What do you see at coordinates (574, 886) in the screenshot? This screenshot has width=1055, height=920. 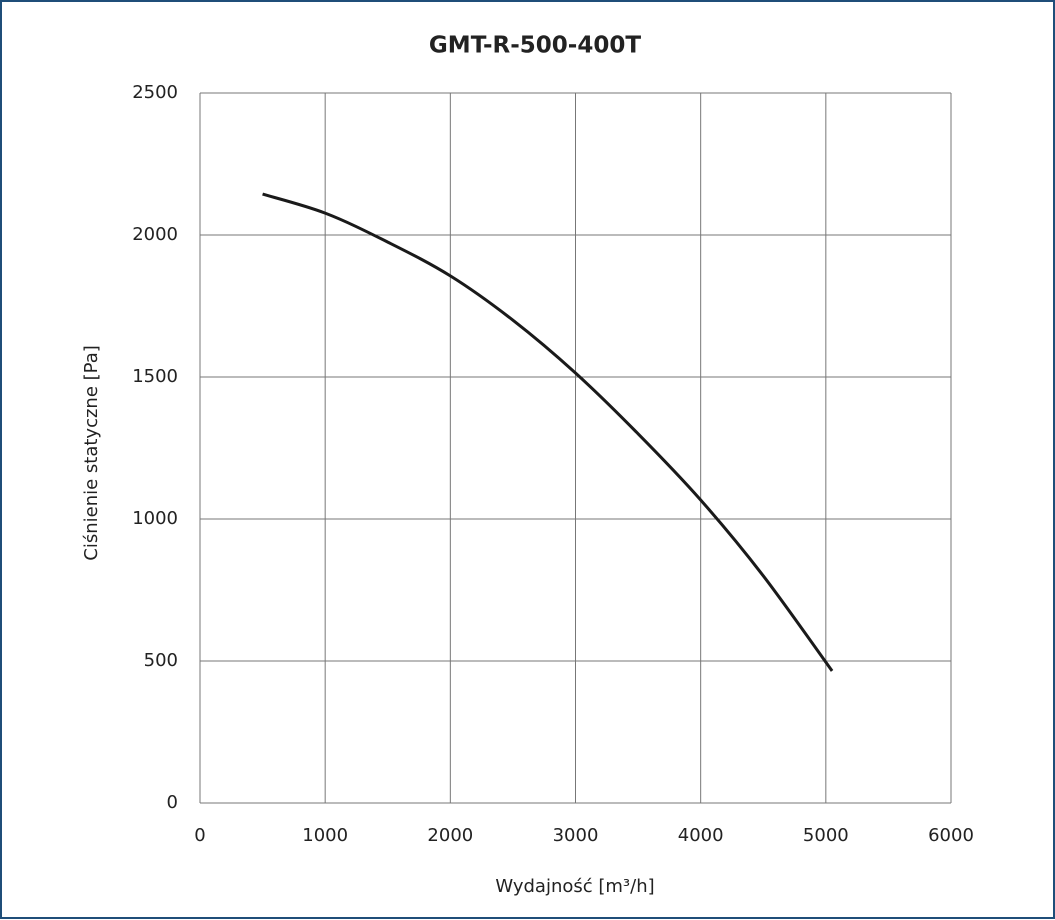 I see `x-axis-label: Wydajność [m³/h]` at bounding box center [574, 886].